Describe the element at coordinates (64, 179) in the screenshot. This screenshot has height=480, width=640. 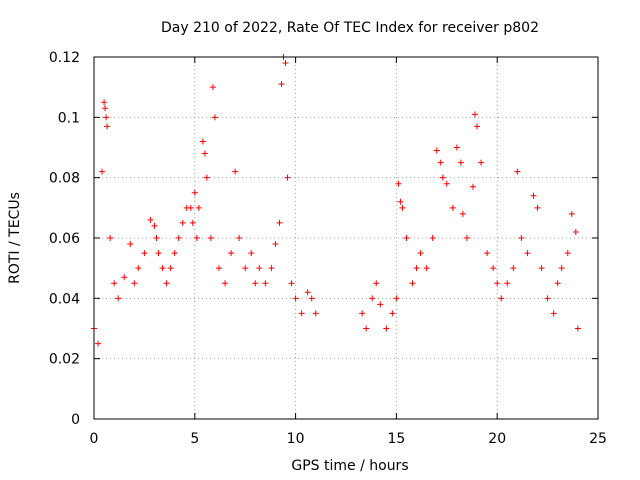
I see `y-tick-label: 0.08` at that location.